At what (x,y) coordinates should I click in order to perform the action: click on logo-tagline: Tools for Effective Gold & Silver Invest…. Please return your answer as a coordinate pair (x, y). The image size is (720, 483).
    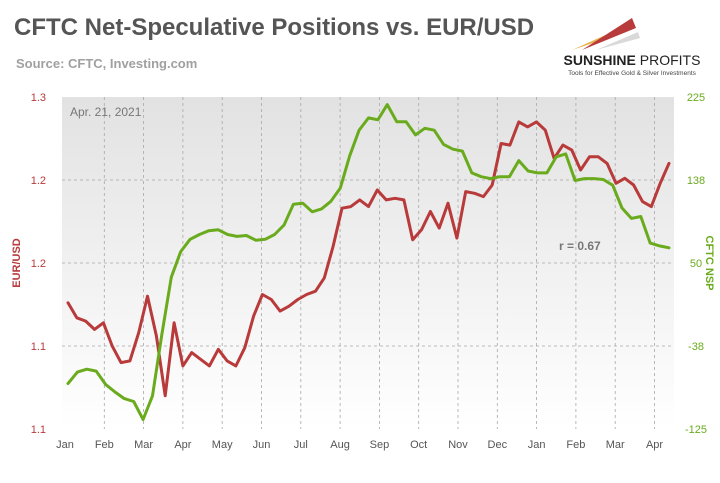
    Looking at the image, I should click on (632, 73).